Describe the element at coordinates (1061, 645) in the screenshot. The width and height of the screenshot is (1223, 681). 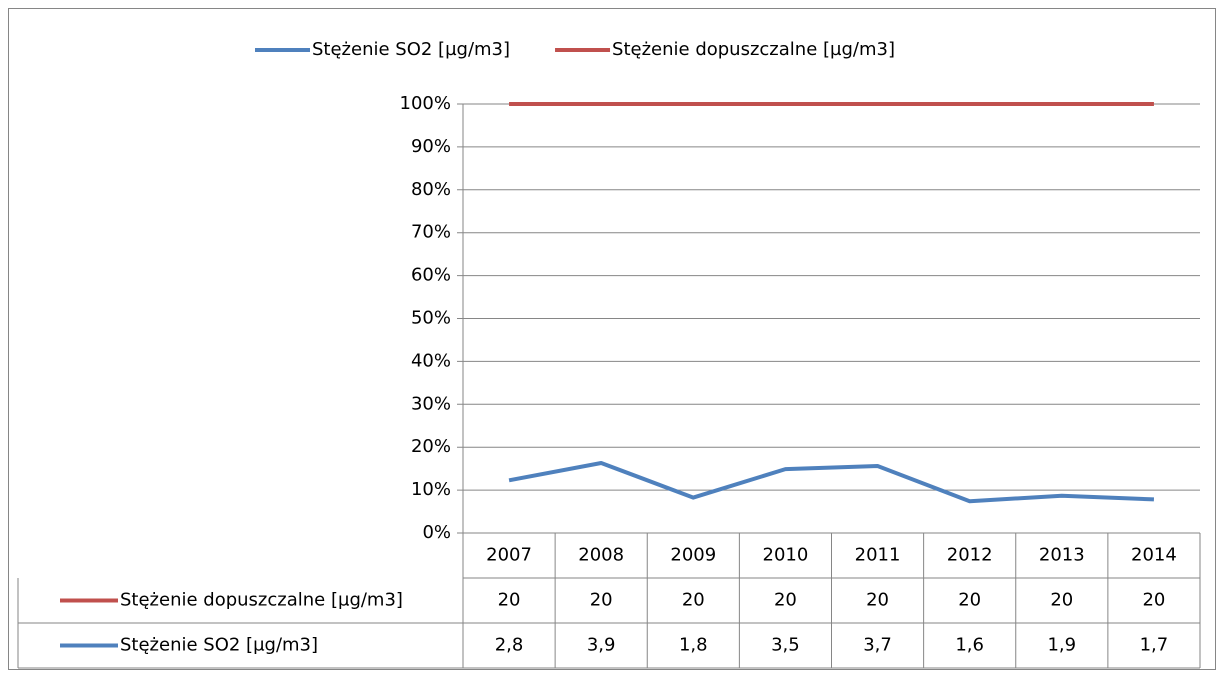
I see `table-value: 1,9` at that location.